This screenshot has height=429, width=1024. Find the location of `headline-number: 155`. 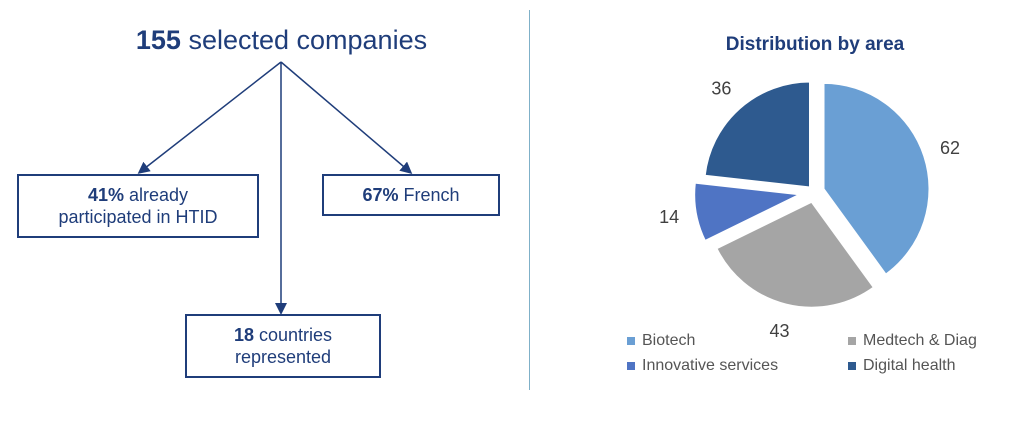

headline-number: 155 is located at coordinates (158, 40).